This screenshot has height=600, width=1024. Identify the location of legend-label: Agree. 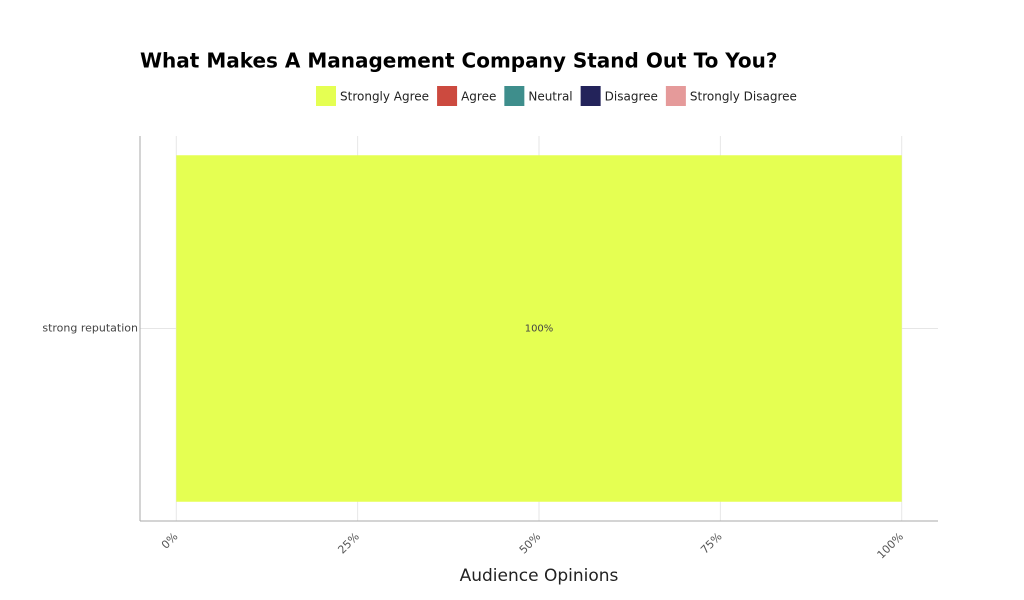
(478, 97).